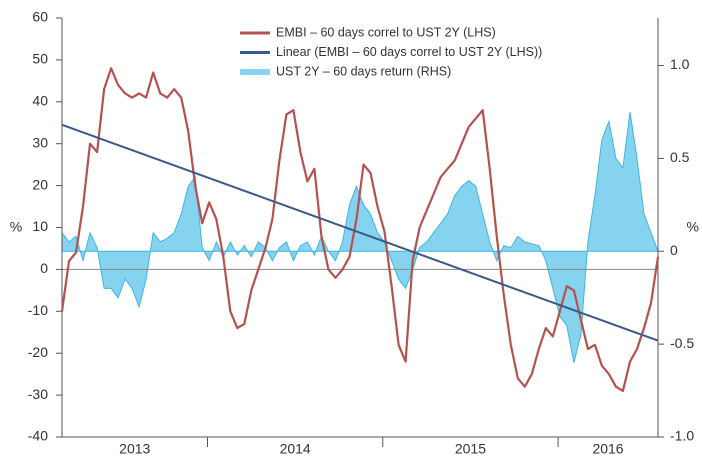 The width and height of the screenshot is (702, 459). I want to click on y-tick-label: -40, so click(38, 436).